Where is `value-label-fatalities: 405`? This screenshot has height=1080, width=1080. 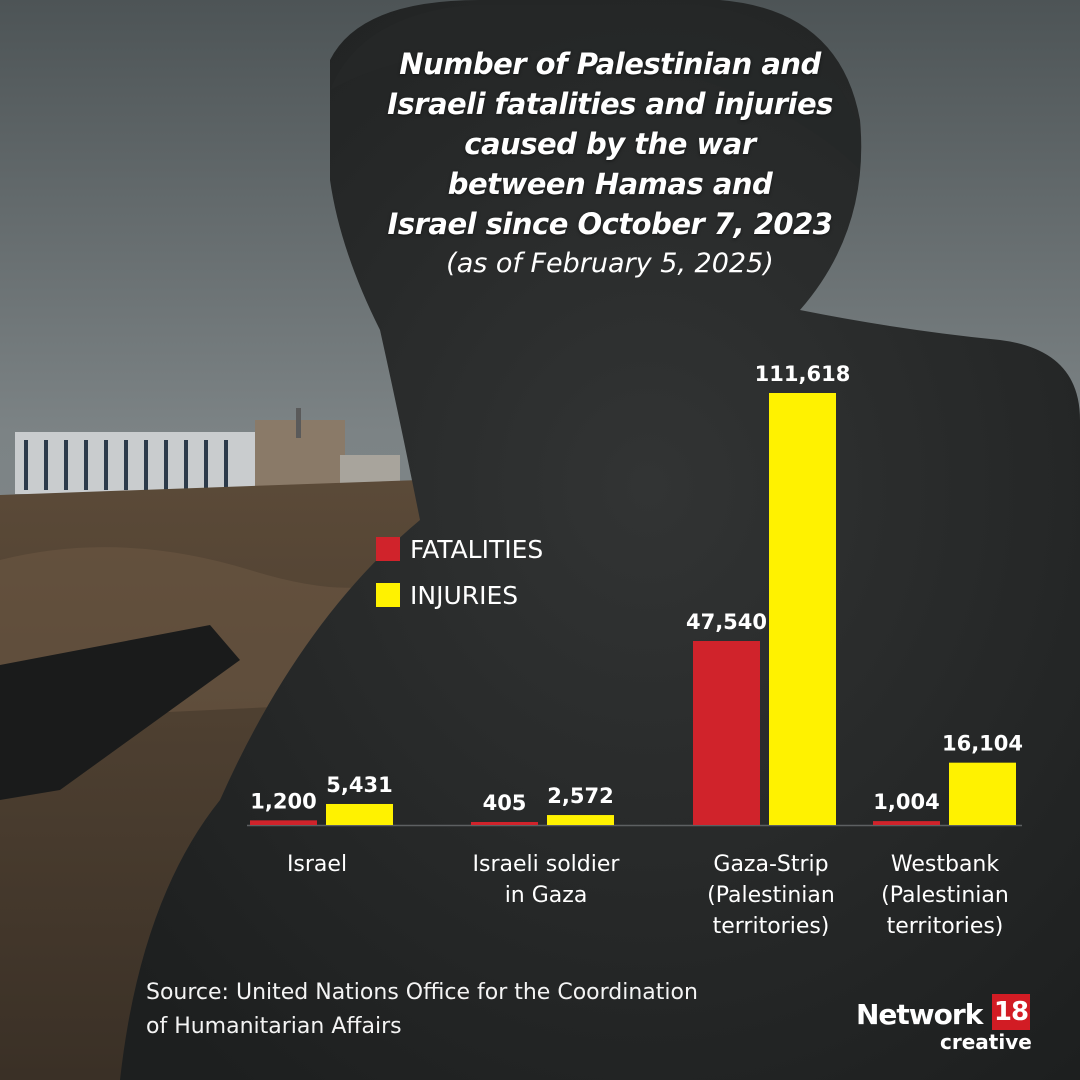
value-label-fatalities: 405 is located at coordinates (505, 803).